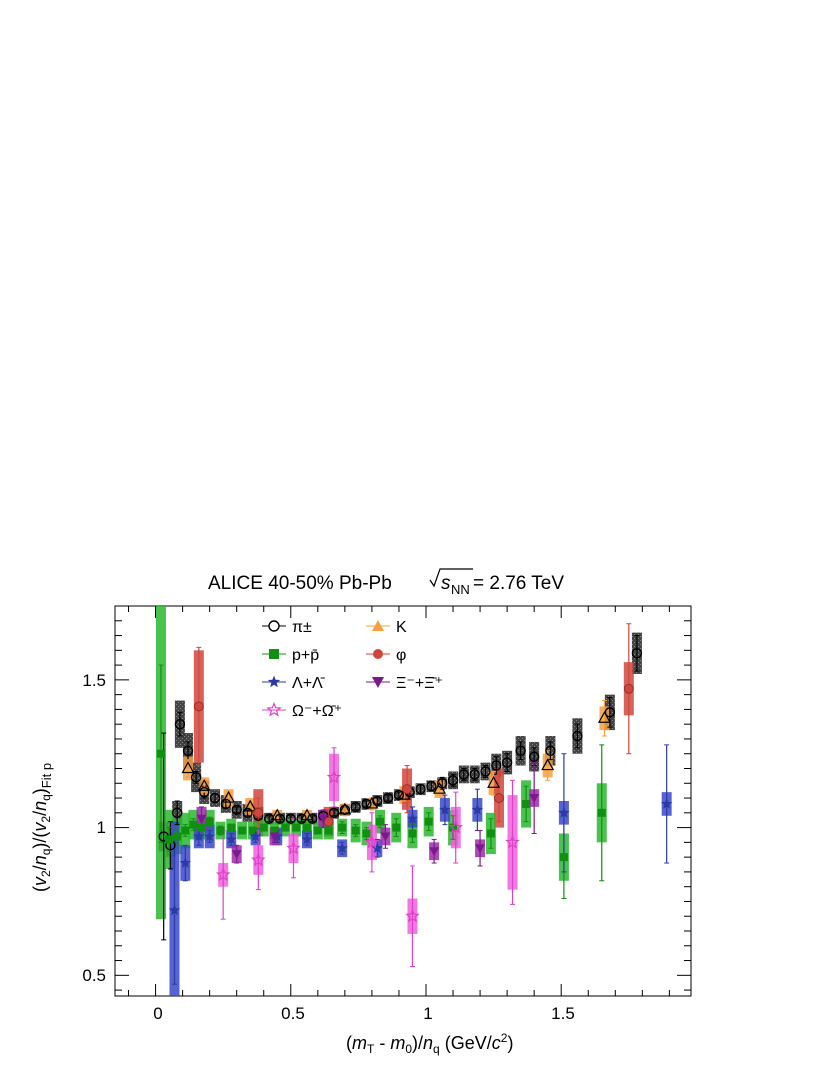 The width and height of the screenshot is (830, 1075). Describe the element at coordinates (427, 1013) in the screenshot. I see `x-tick-label-2: 1` at that location.